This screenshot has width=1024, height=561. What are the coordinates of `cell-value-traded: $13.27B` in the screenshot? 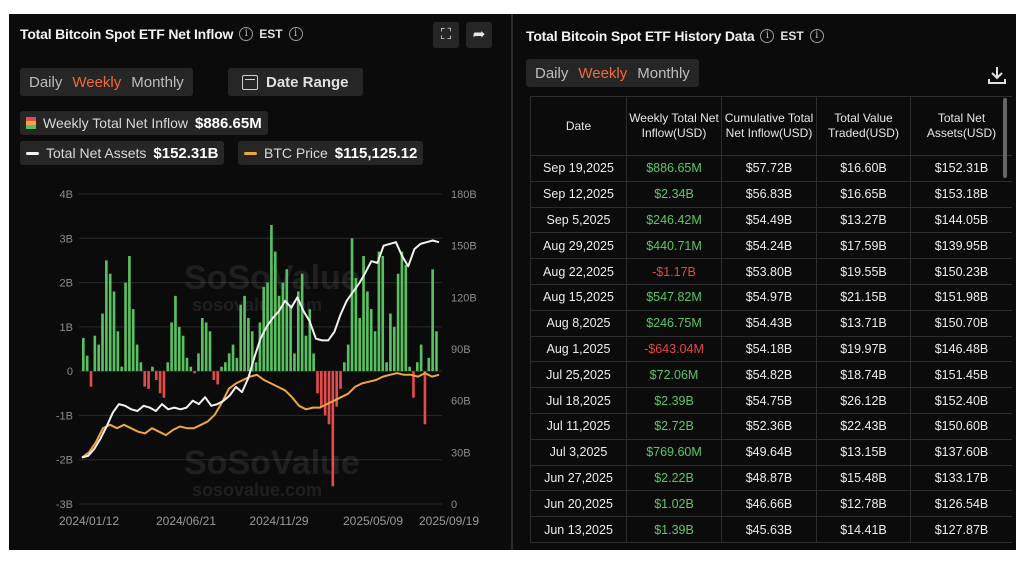 It's located at (863, 220).